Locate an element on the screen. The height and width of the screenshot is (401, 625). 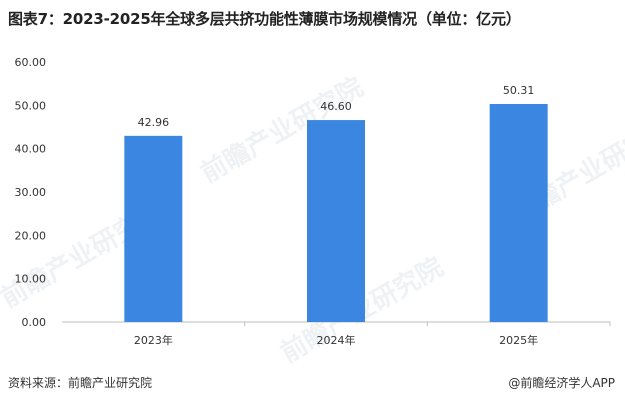
y-tick-label: 10.00 is located at coordinates (31, 279).